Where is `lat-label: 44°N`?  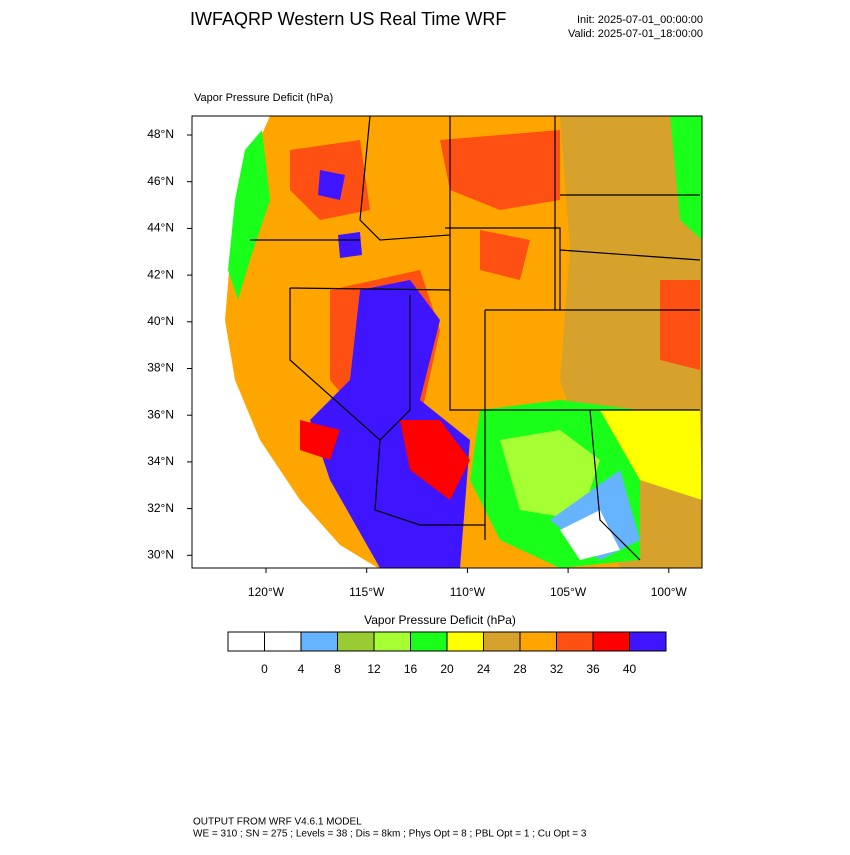 lat-label: 44°N is located at coordinates (160, 228).